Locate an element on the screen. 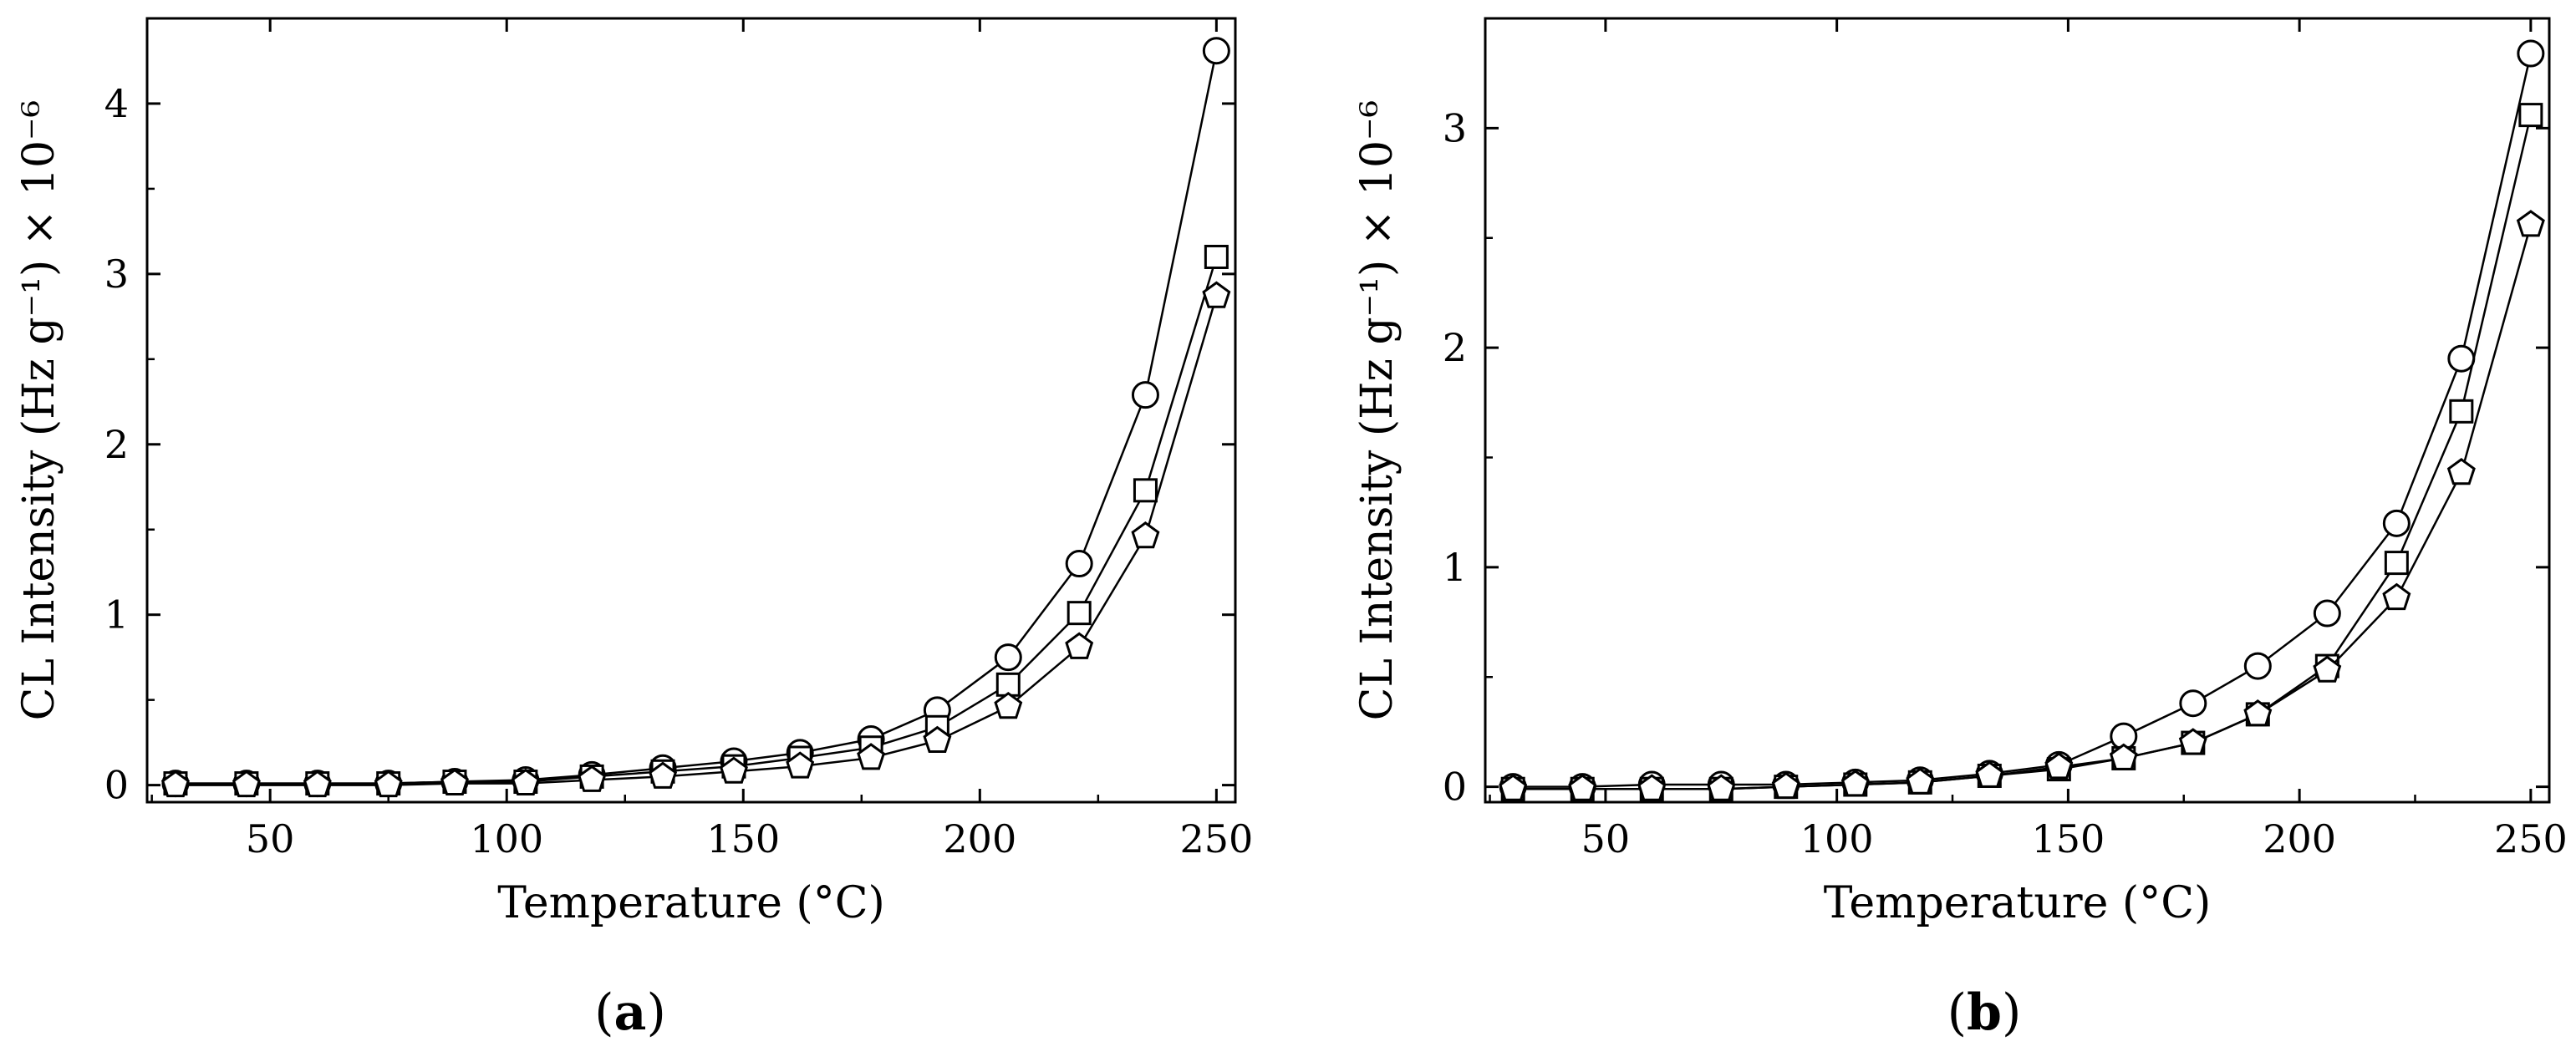  panel-label: (a) is located at coordinates (630, 1012).